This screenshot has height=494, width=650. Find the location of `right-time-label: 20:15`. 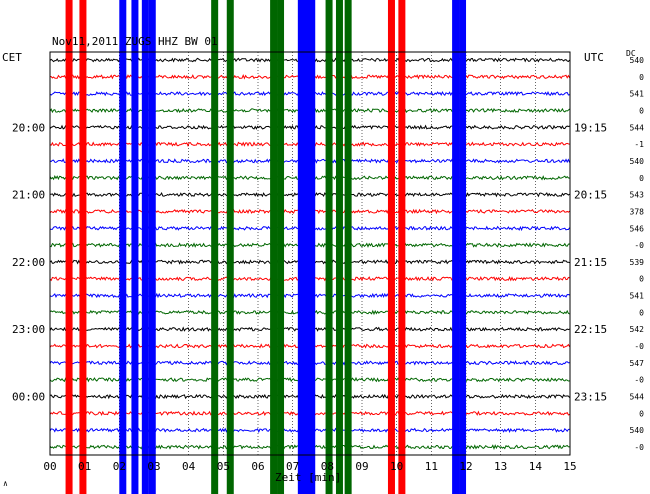

right-time-label: 20:15 is located at coordinates (590, 195).